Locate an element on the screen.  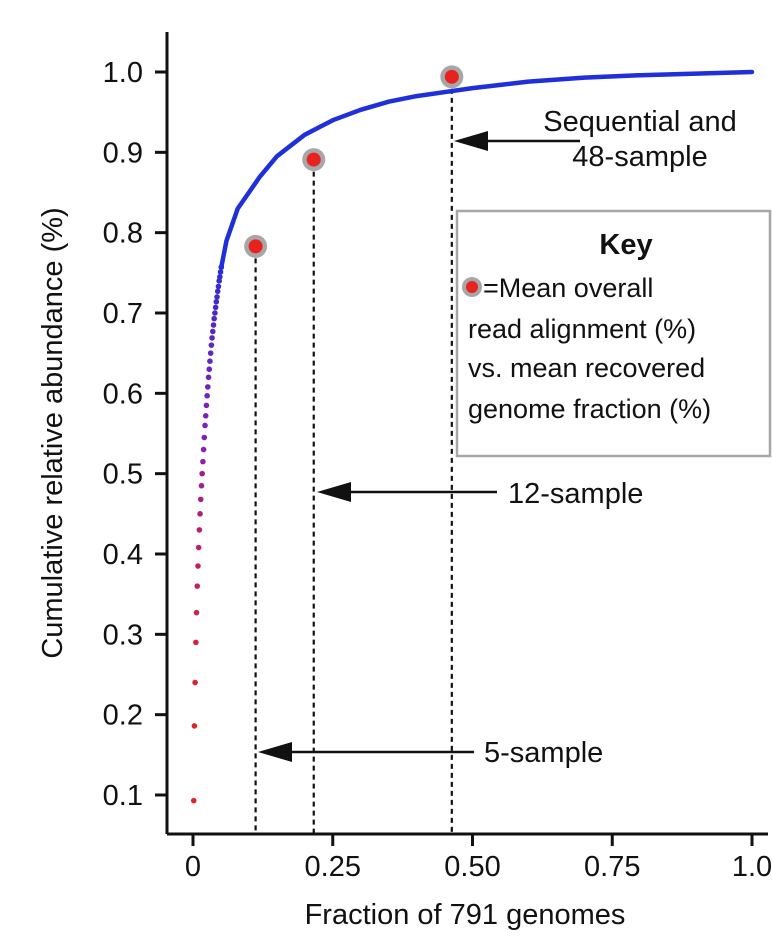
key-marker is located at coordinates (472, 287).